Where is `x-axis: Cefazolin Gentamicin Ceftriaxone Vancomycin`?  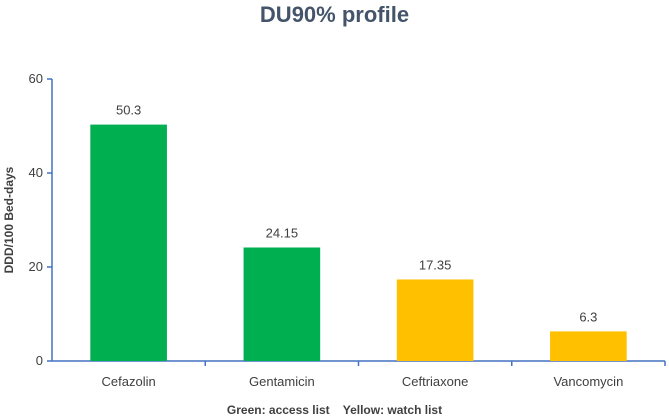 x-axis: Cefazolin Gentamicin Ceftriaxone Vancomycin is located at coordinates (359, 374).